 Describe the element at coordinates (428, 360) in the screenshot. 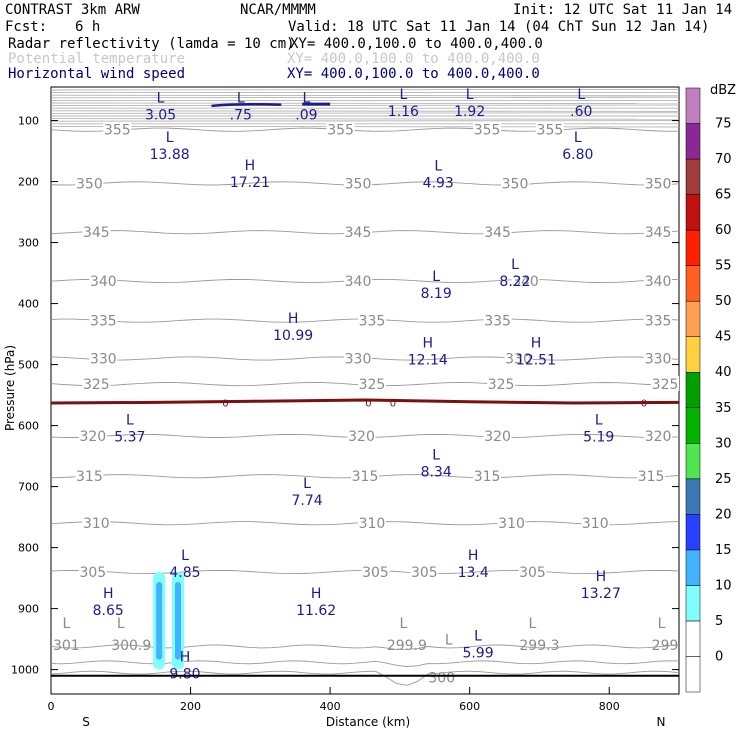

I see `wind-extremum-value: 12.14` at that location.